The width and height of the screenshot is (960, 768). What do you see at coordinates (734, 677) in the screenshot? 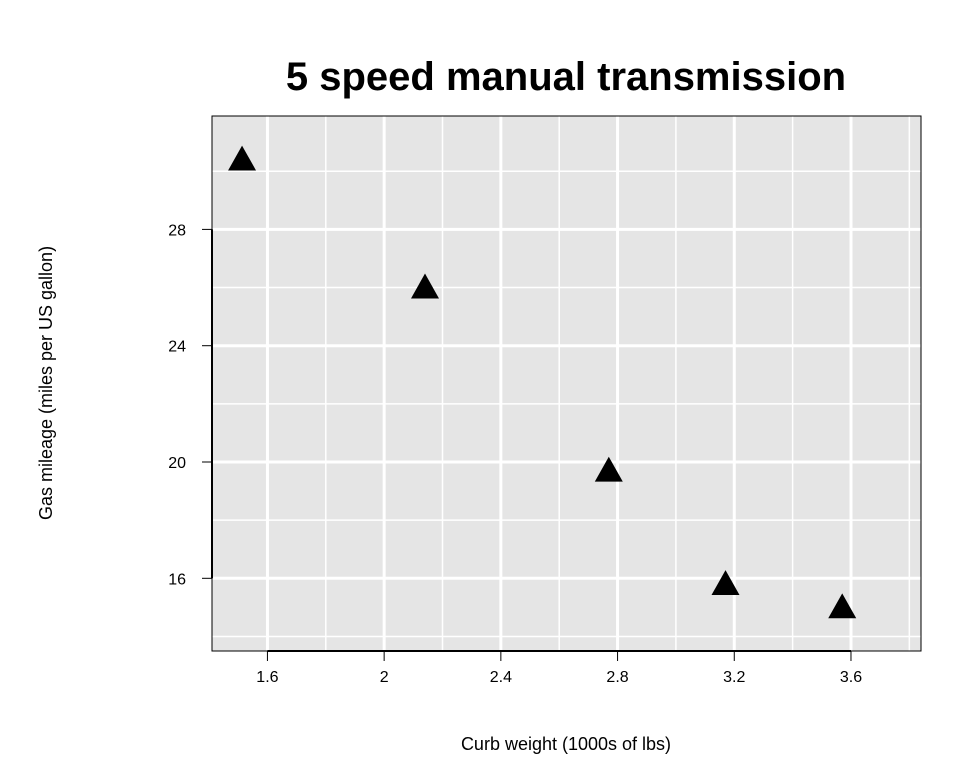
I see `x-tick-label: 3.2` at bounding box center [734, 677].